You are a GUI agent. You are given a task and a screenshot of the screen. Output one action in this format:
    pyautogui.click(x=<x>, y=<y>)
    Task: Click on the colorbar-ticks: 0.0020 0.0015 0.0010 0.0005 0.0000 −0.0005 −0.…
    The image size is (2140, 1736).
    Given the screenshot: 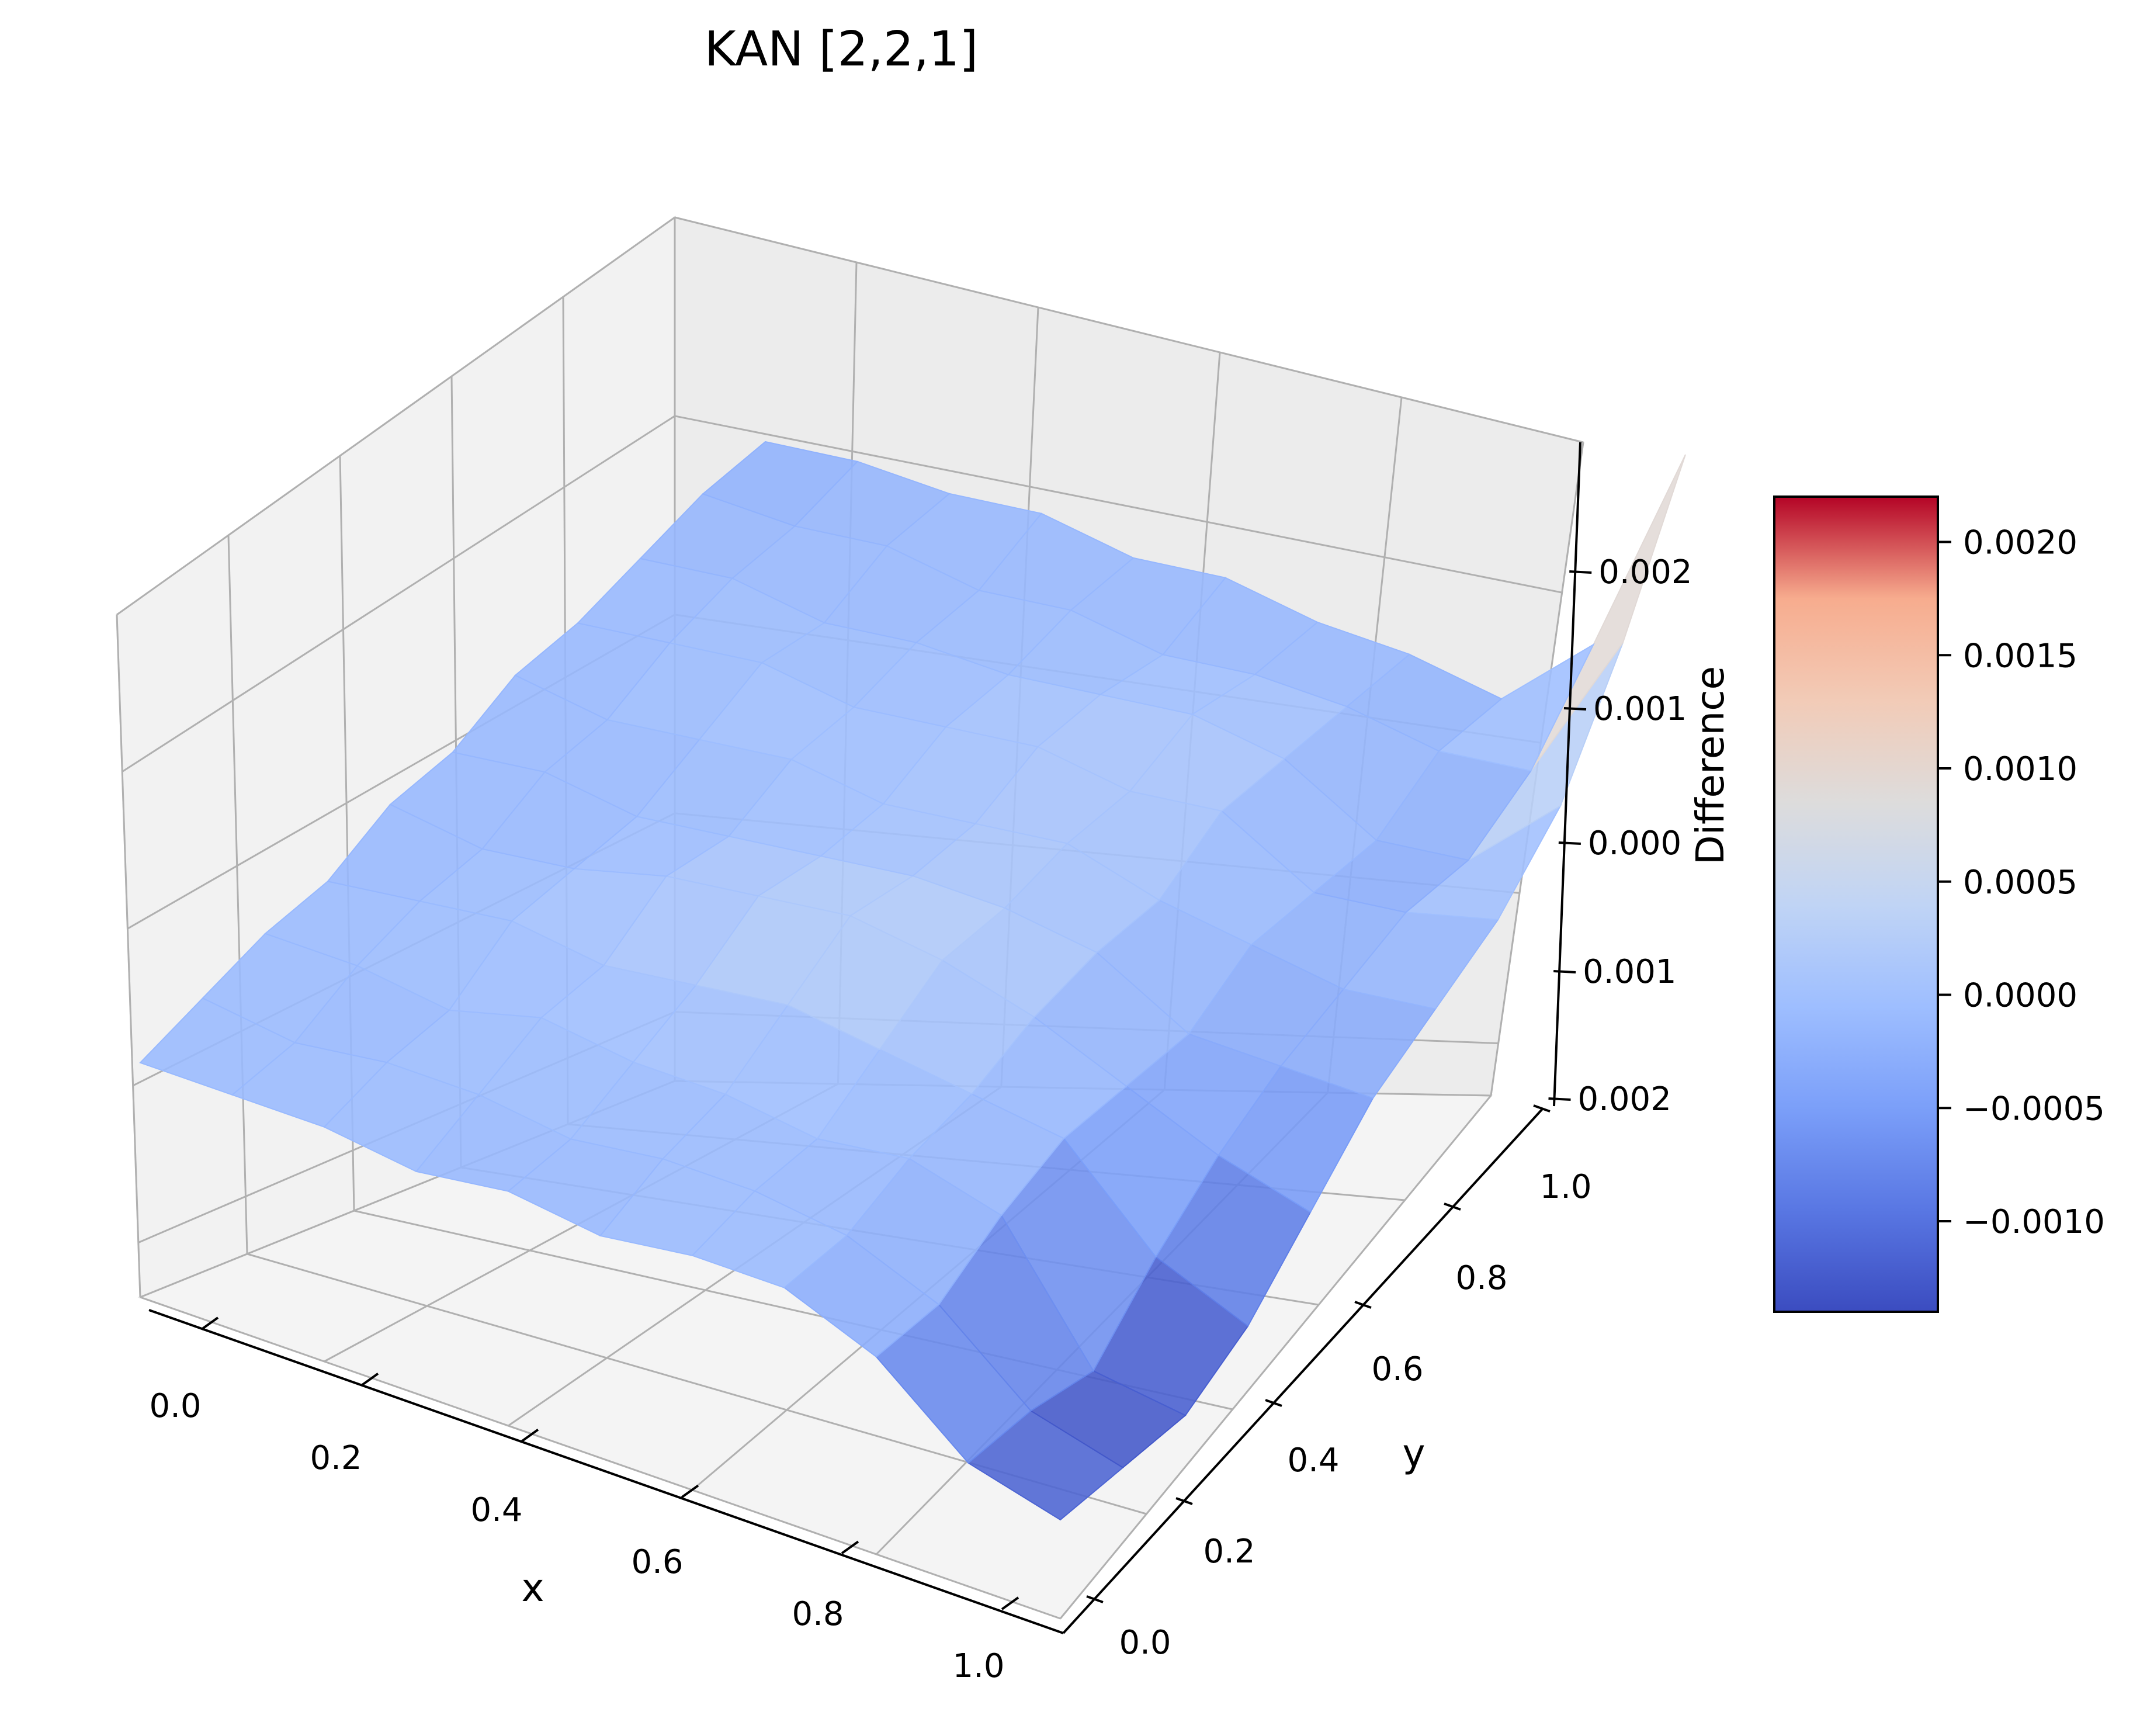 What is the action you would take?
    pyautogui.click(x=2021, y=882)
    